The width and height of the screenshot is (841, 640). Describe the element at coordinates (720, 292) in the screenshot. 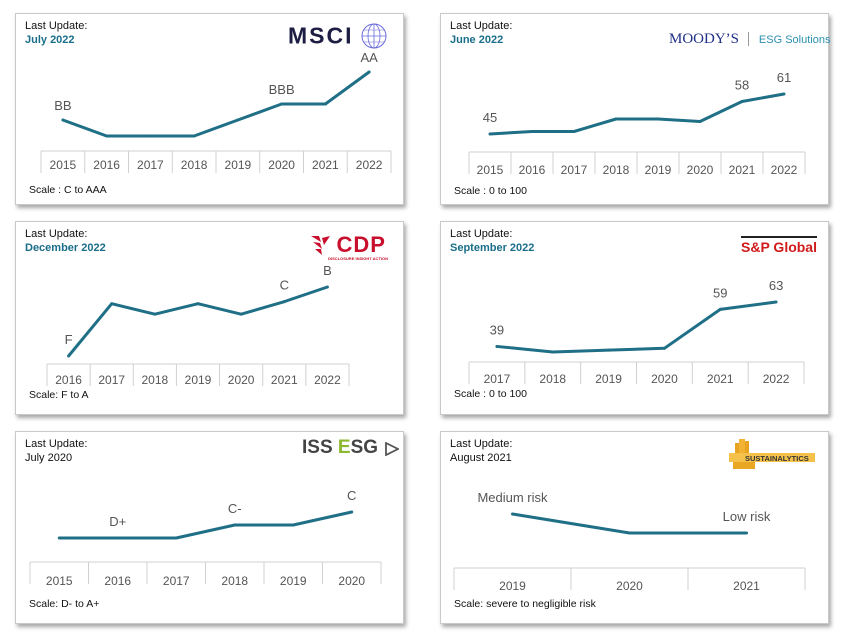

I see `data-label: 59` at that location.